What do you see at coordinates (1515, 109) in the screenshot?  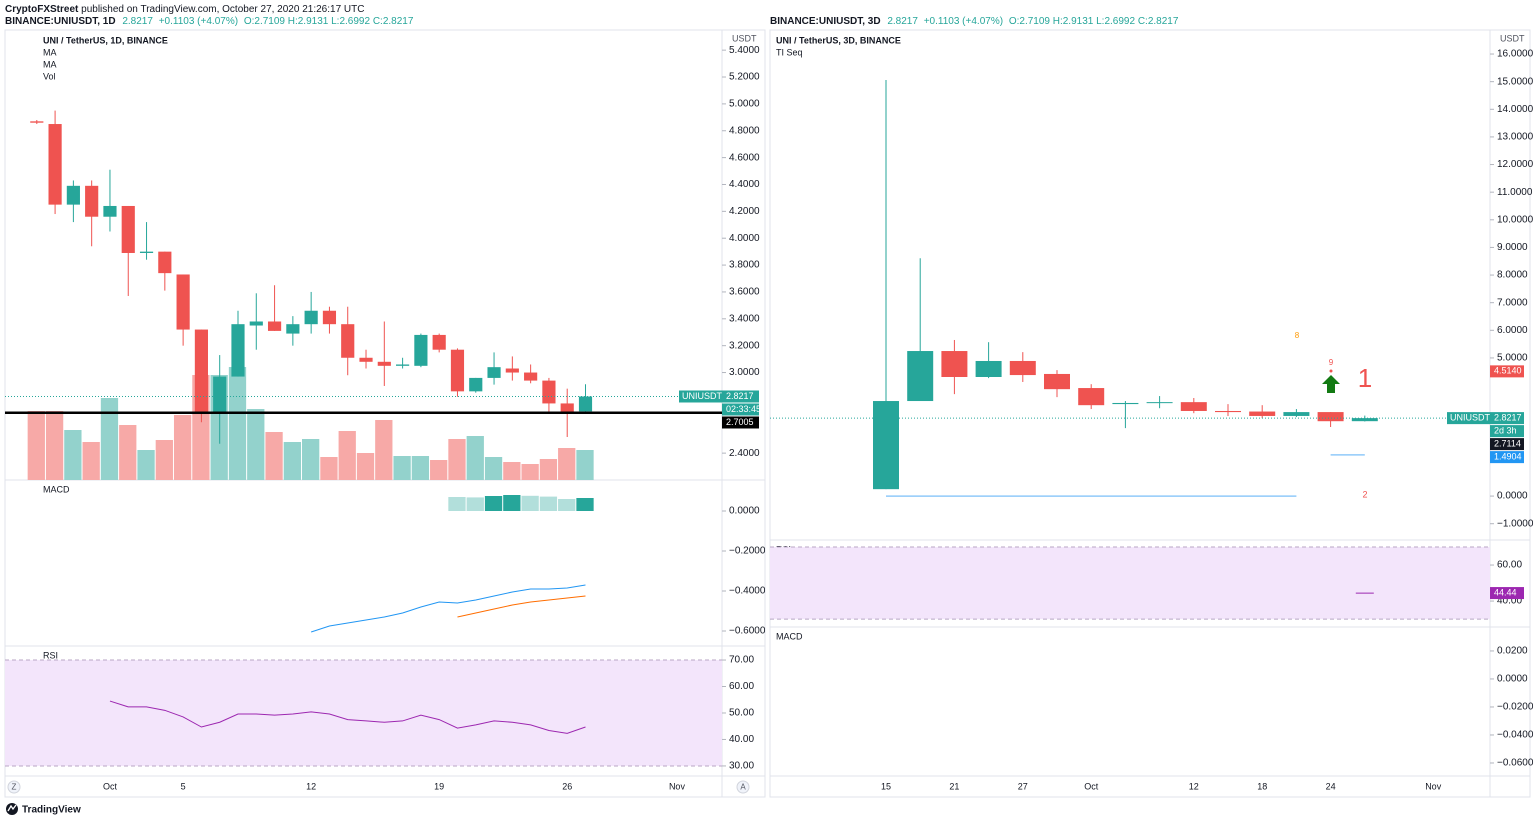 I see `y-tick-label: 14.0000` at bounding box center [1515, 109].